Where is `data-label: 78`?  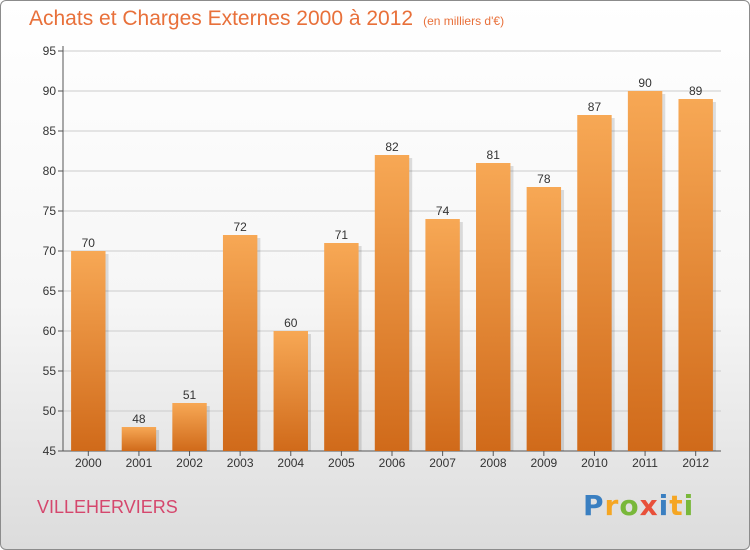 data-label: 78 is located at coordinates (544, 179).